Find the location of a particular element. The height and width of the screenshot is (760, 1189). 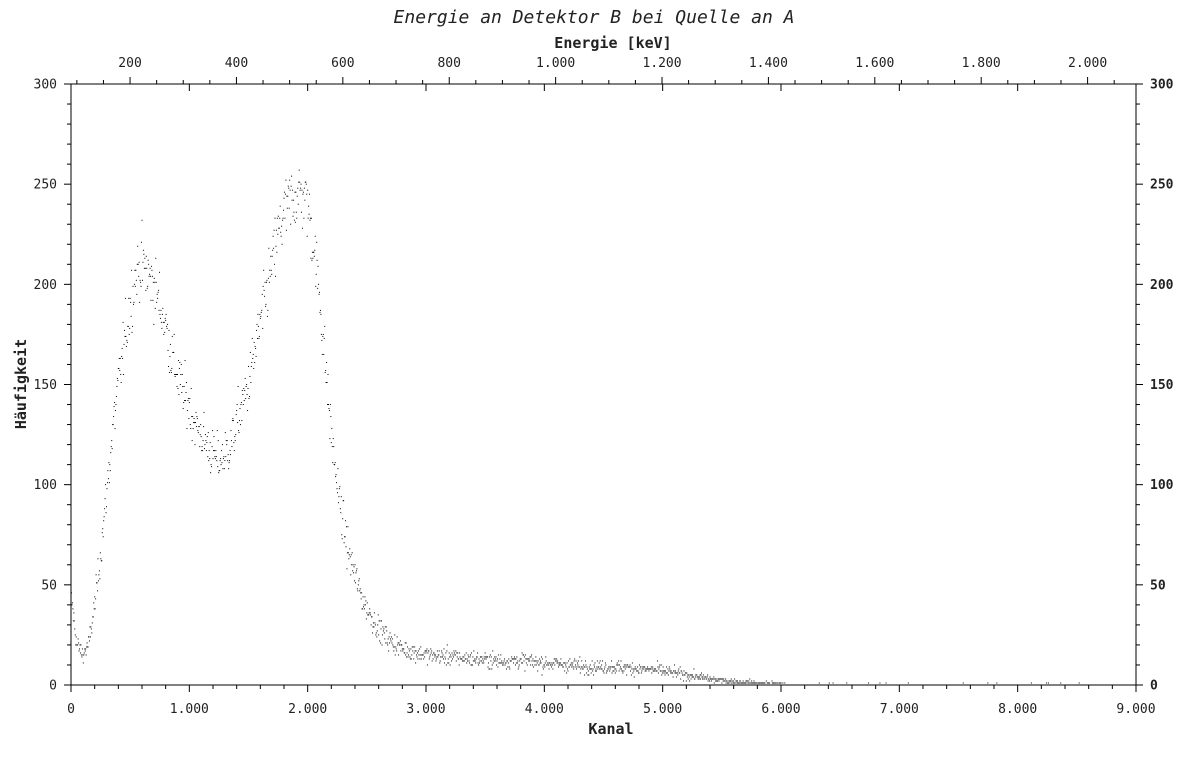

y-right-tick-label: 100 is located at coordinates (1162, 485).